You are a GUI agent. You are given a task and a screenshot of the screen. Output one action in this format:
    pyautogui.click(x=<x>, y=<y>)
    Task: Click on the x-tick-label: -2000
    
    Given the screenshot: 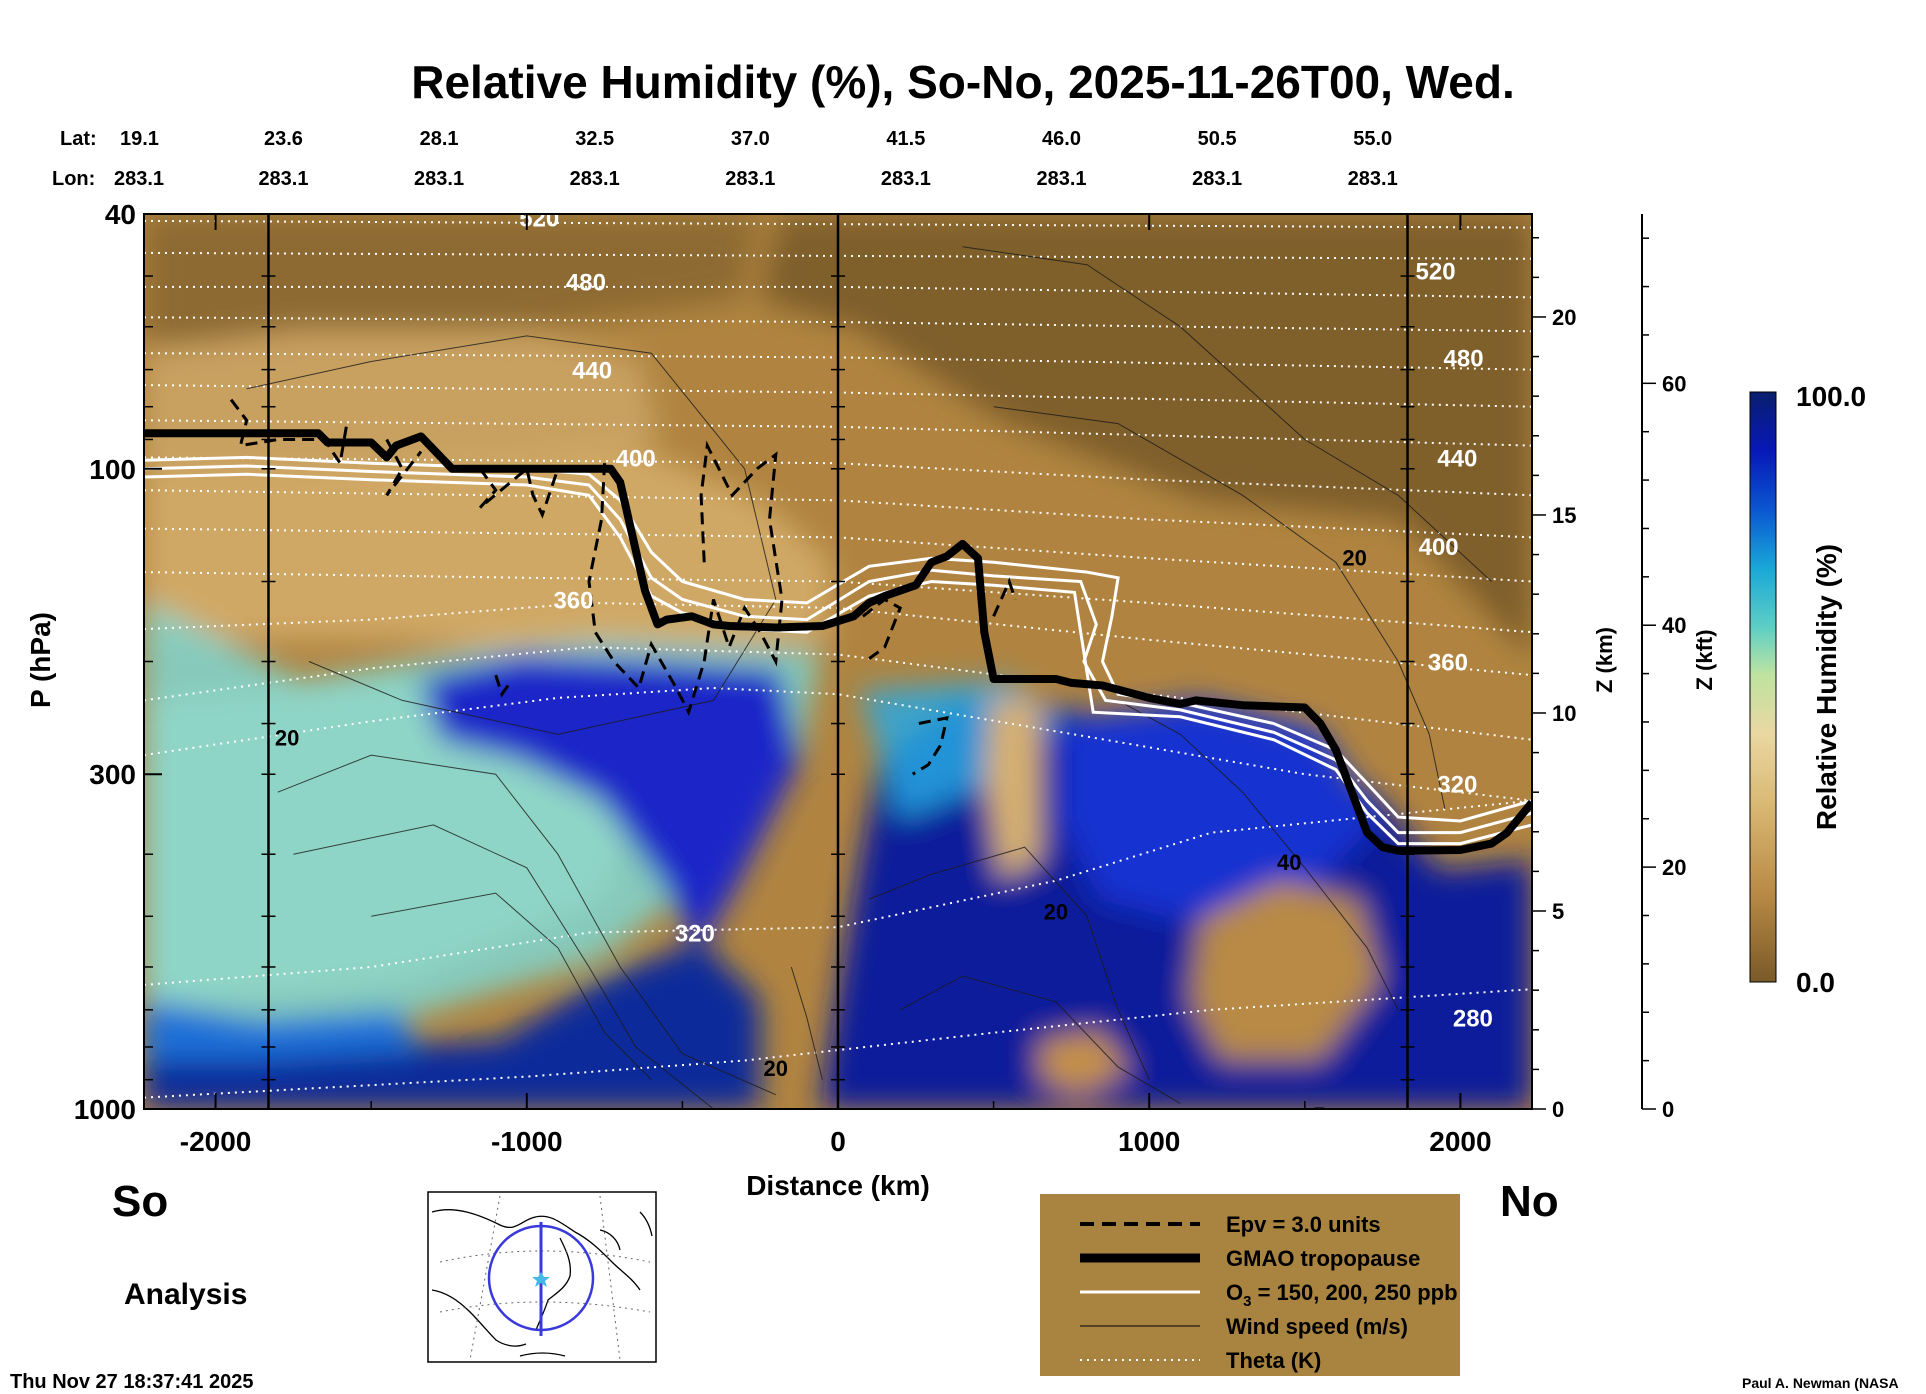 What is the action you would take?
    pyautogui.click(x=216, y=1141)
    